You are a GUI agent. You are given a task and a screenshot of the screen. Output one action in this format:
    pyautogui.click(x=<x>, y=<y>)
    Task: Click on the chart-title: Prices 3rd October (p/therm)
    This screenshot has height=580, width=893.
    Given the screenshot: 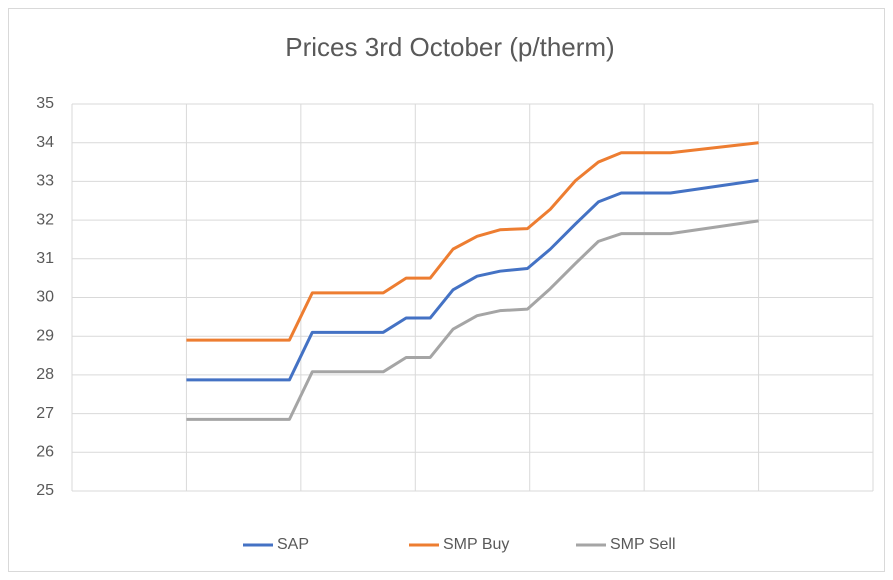 What is the action you would take?
    pyautogui.click(x=449, y=47)
    